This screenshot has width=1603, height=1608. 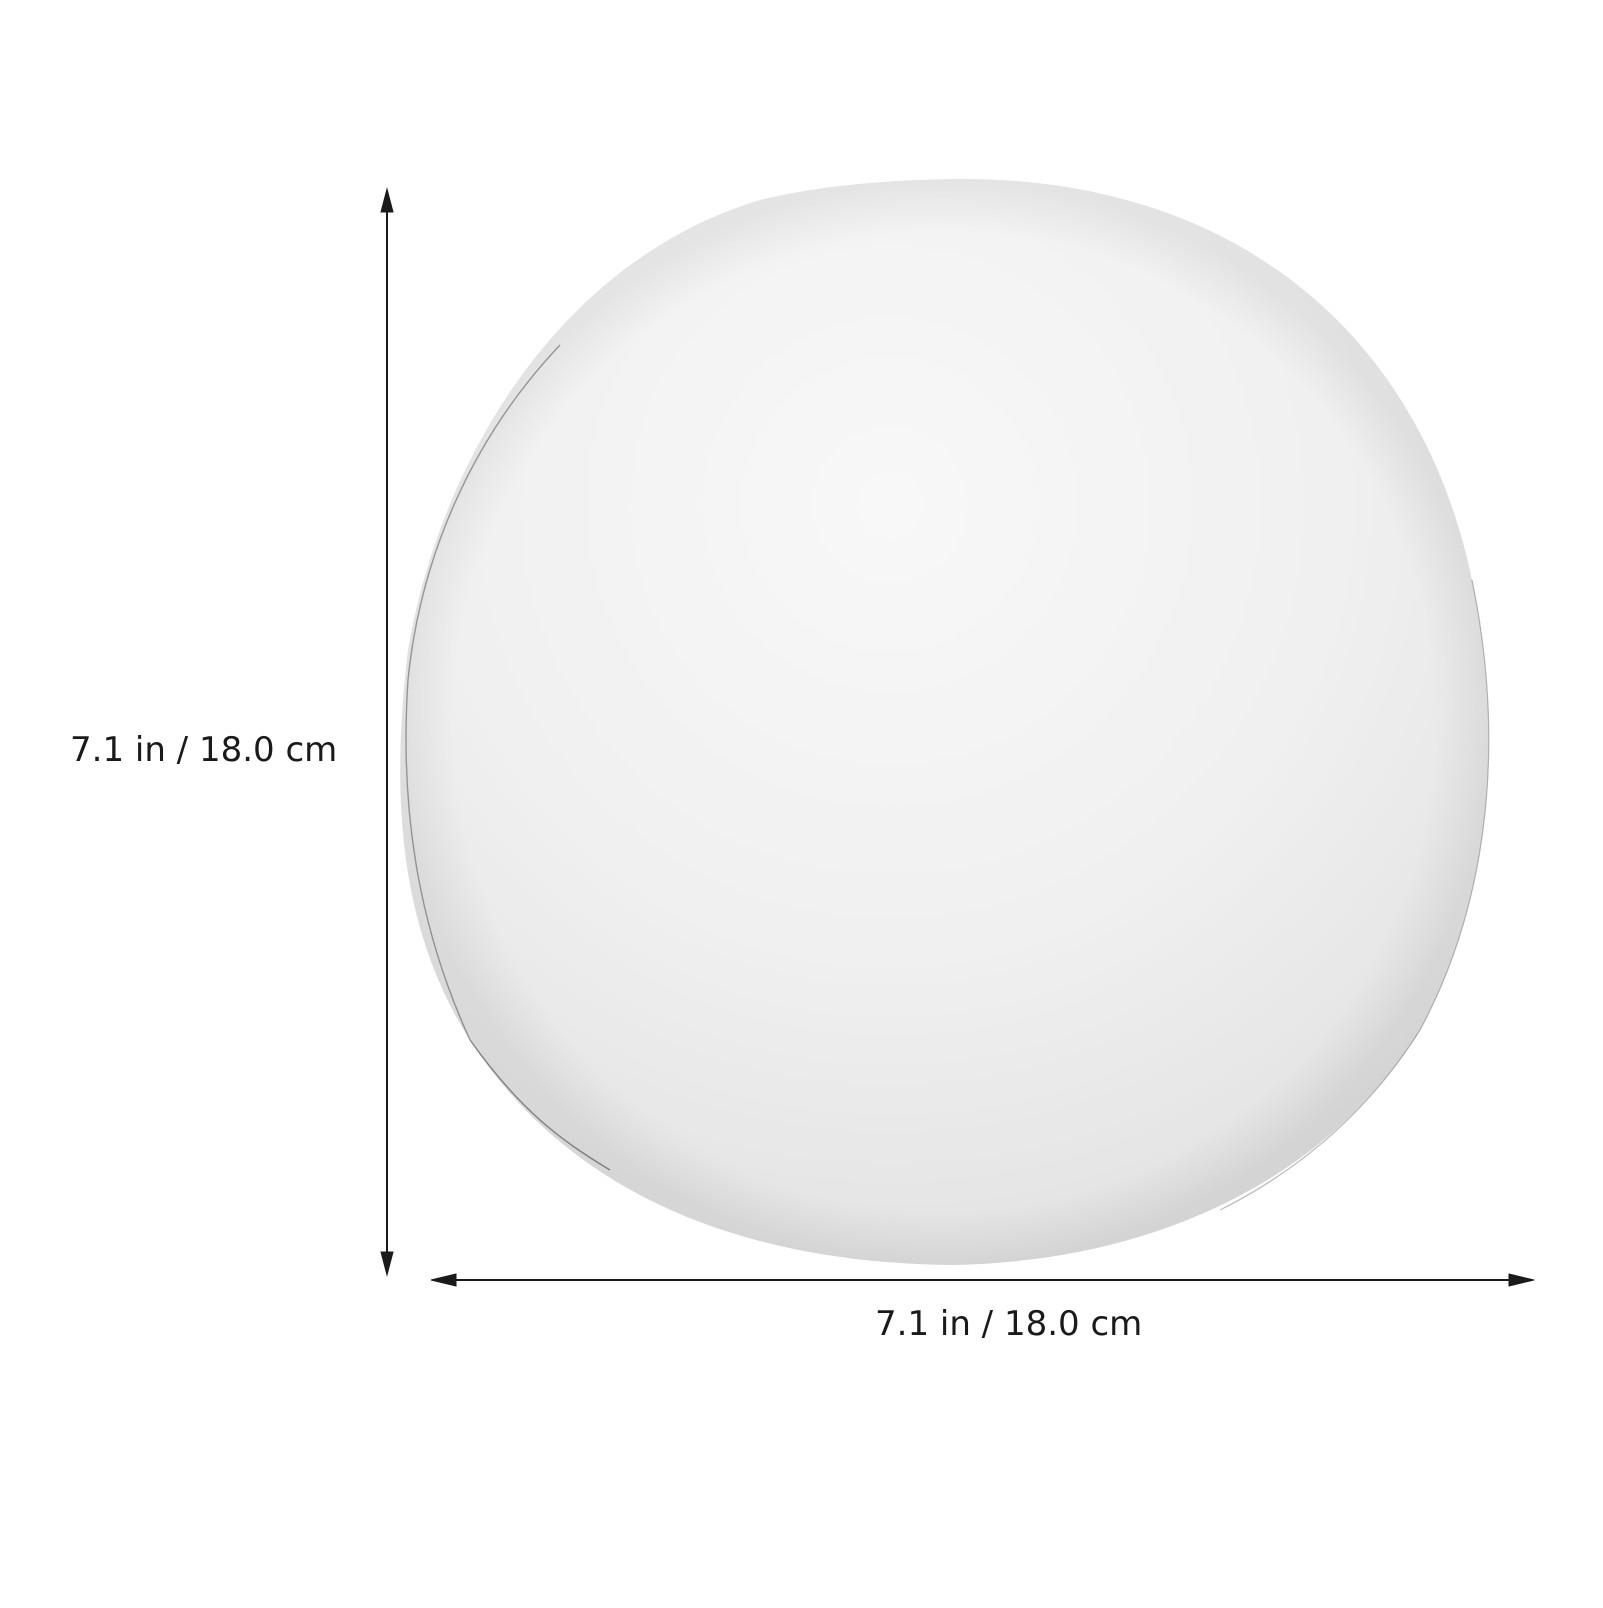 I want to click on height-arrow-top-icon, so click(x=387, y=200).